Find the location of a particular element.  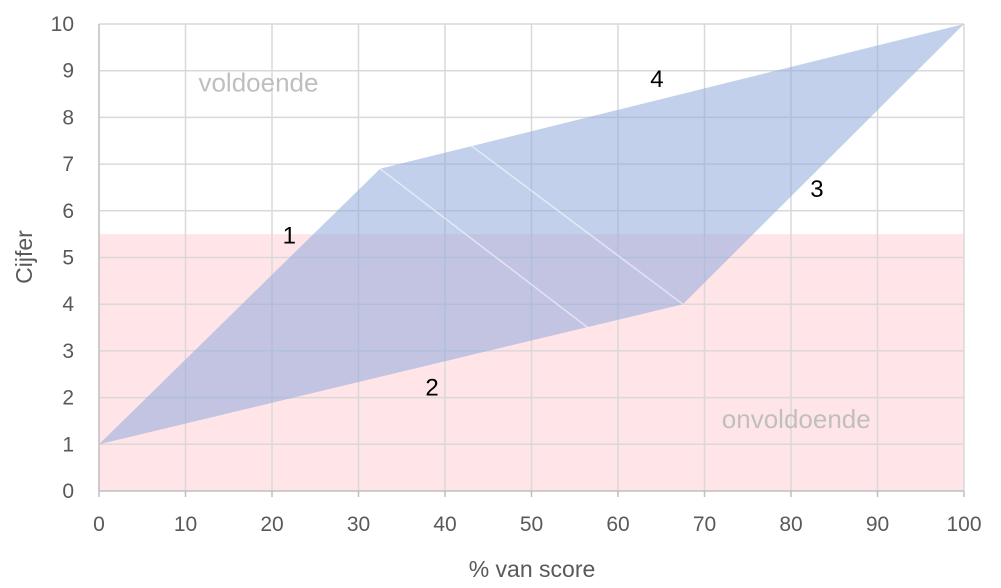

x-tick-label: 10 is located at coordinates (185, 524).